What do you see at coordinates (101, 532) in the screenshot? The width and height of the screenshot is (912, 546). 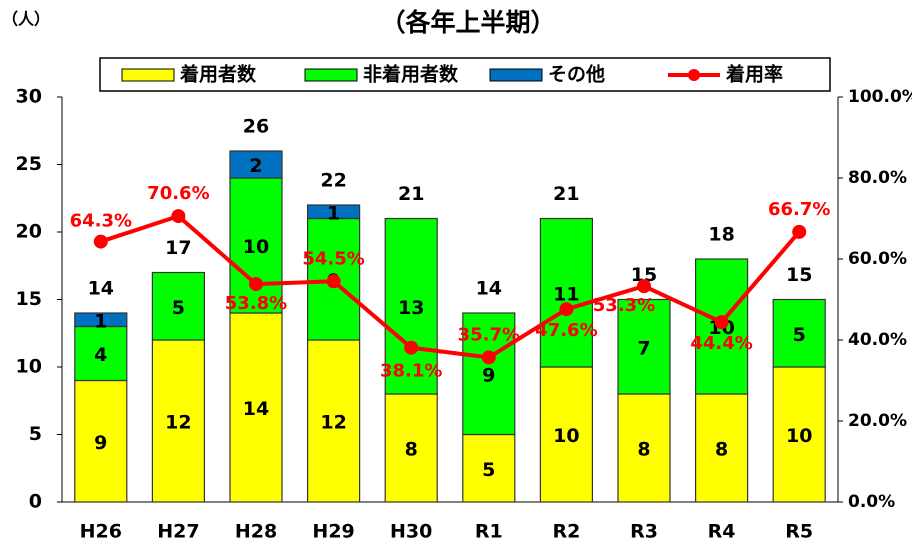 I see `x-tick-label: H26` at bounding box center [101, 532].